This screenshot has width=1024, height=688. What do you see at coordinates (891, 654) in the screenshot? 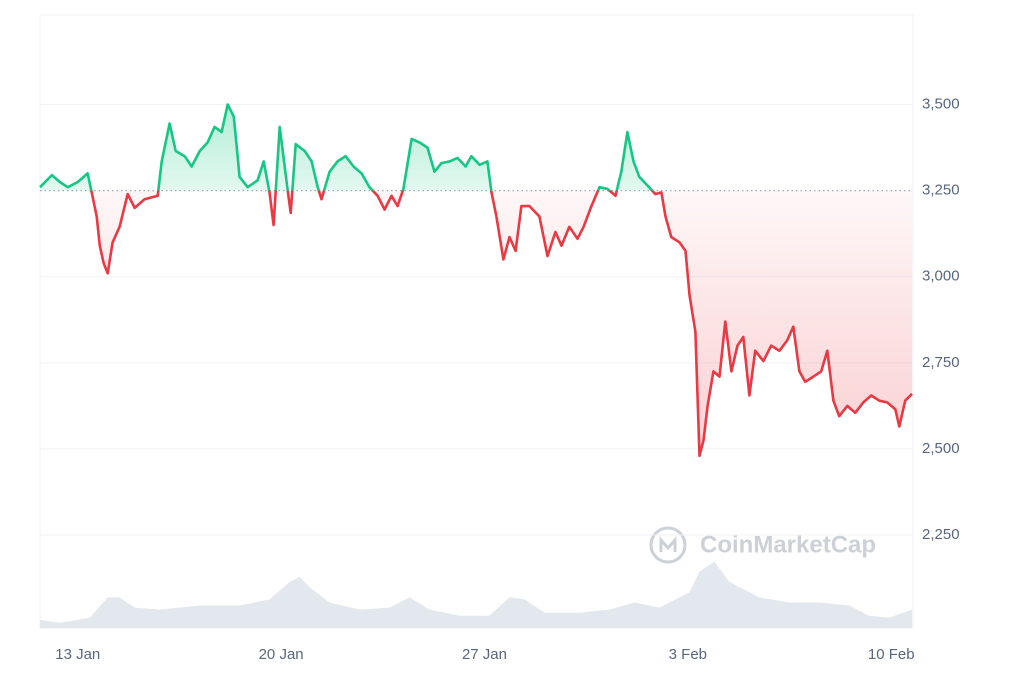
I see `x-tick-label: 10 Feb` at bounding box center [891, 654].